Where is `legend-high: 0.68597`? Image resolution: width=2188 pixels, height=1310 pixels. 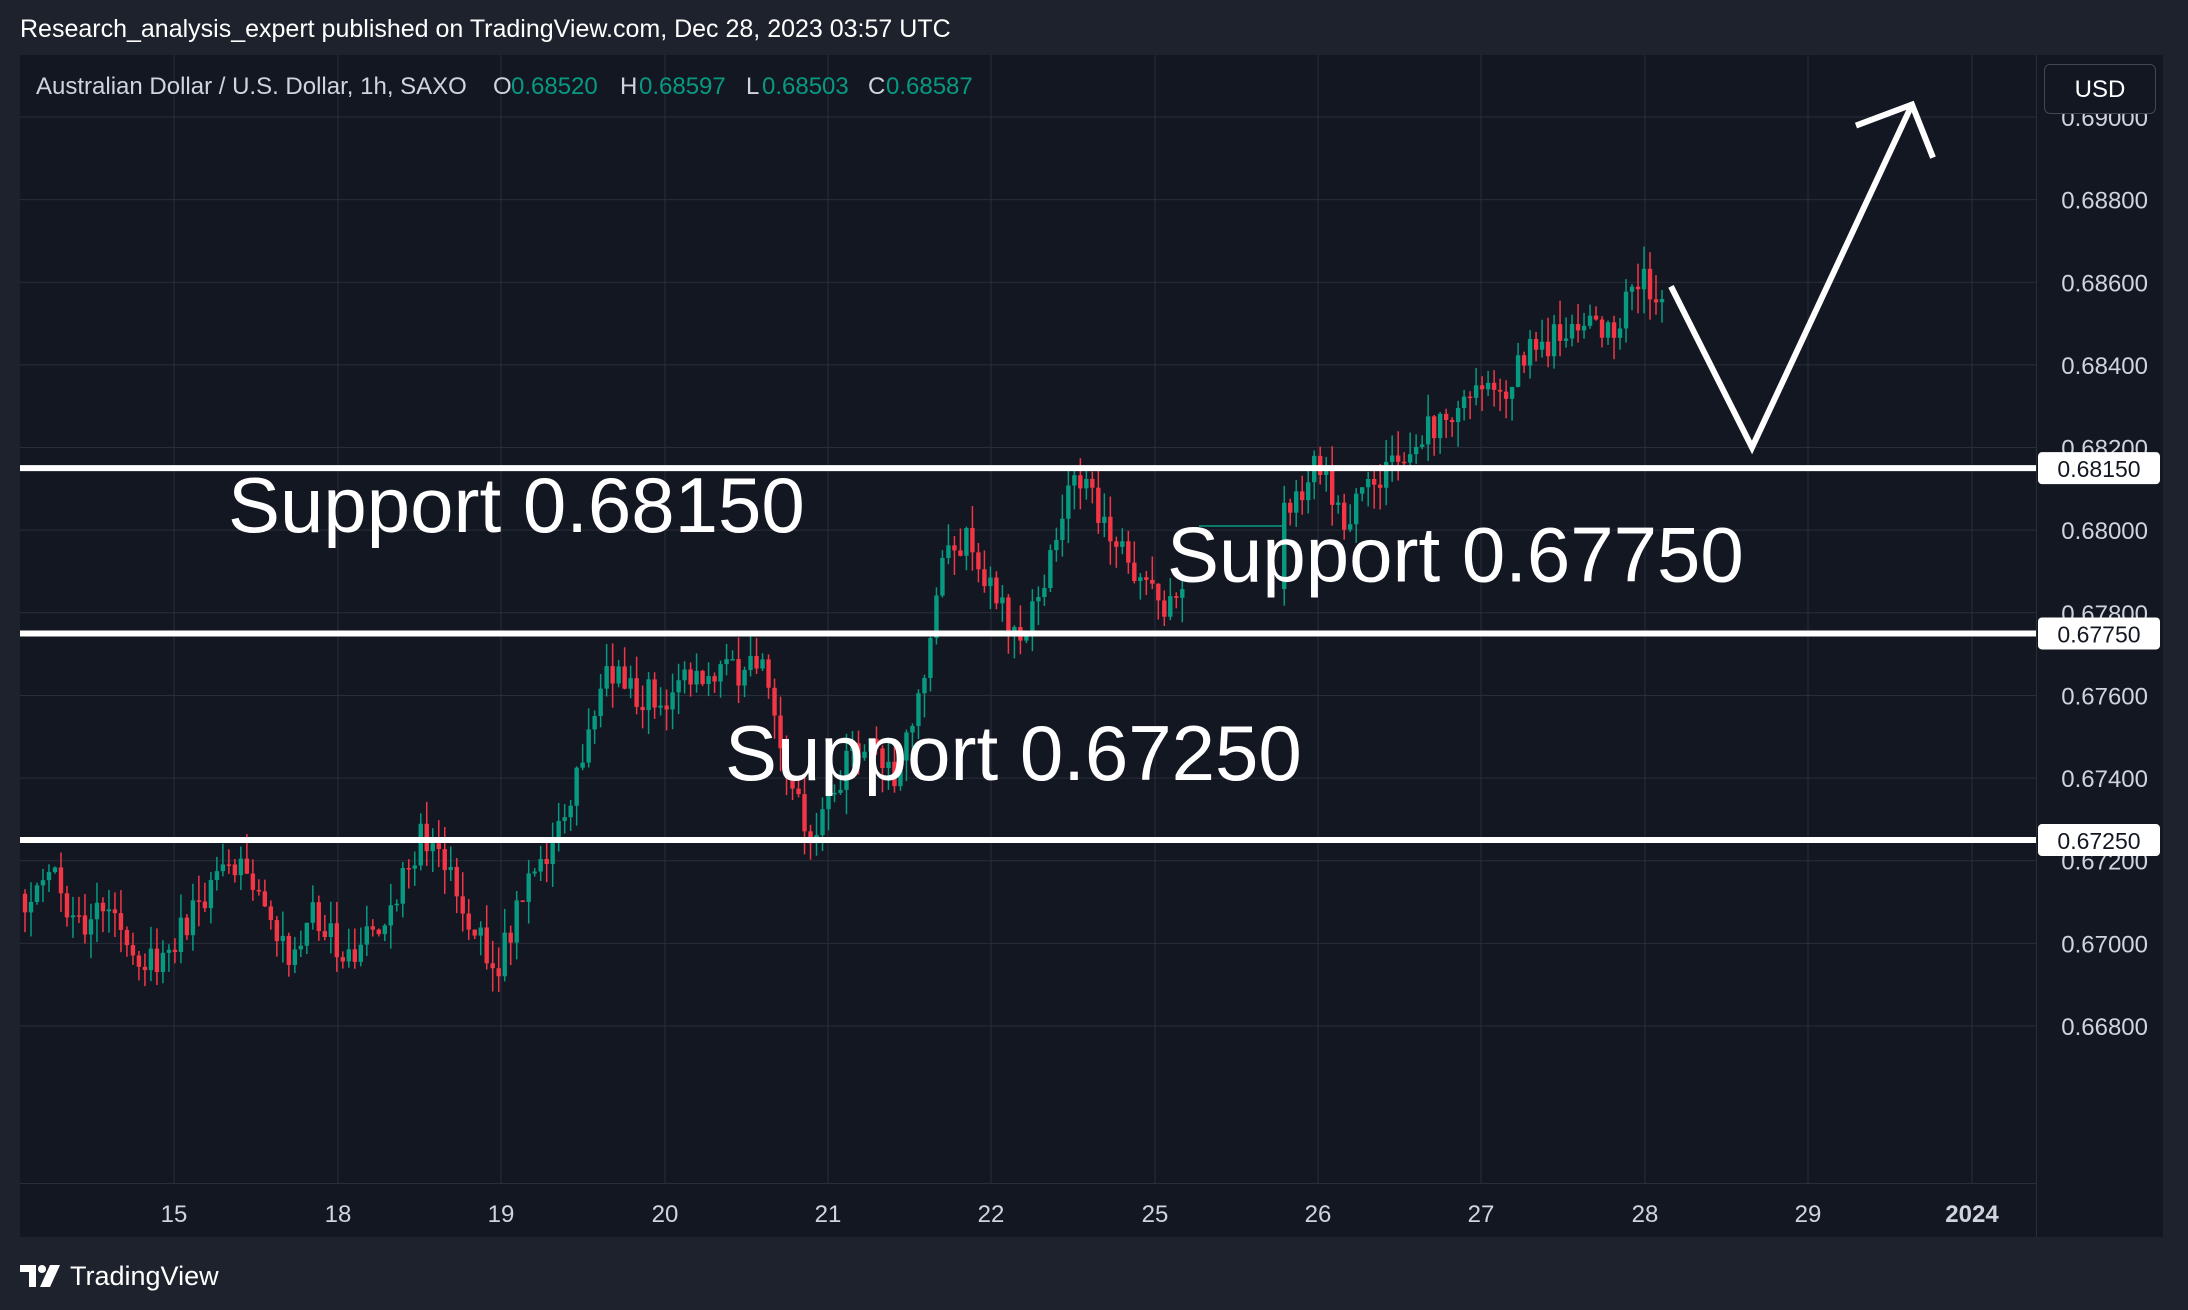
legend-high: 0.68597 is located at coordinates (682, 86).